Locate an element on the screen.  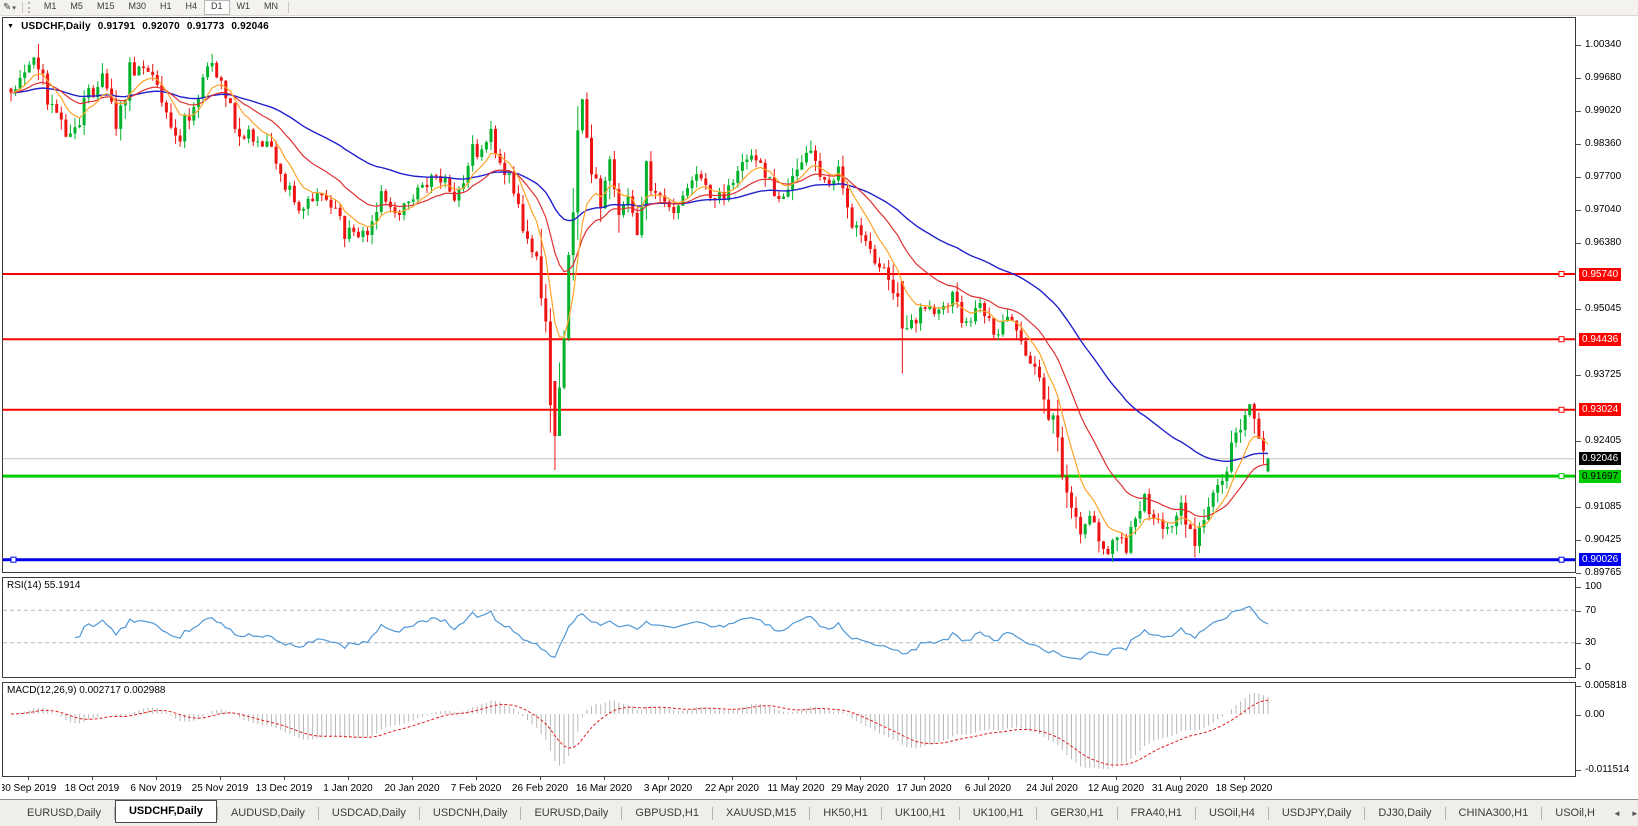
toolbar-separator is located at coordinates (289, 7).